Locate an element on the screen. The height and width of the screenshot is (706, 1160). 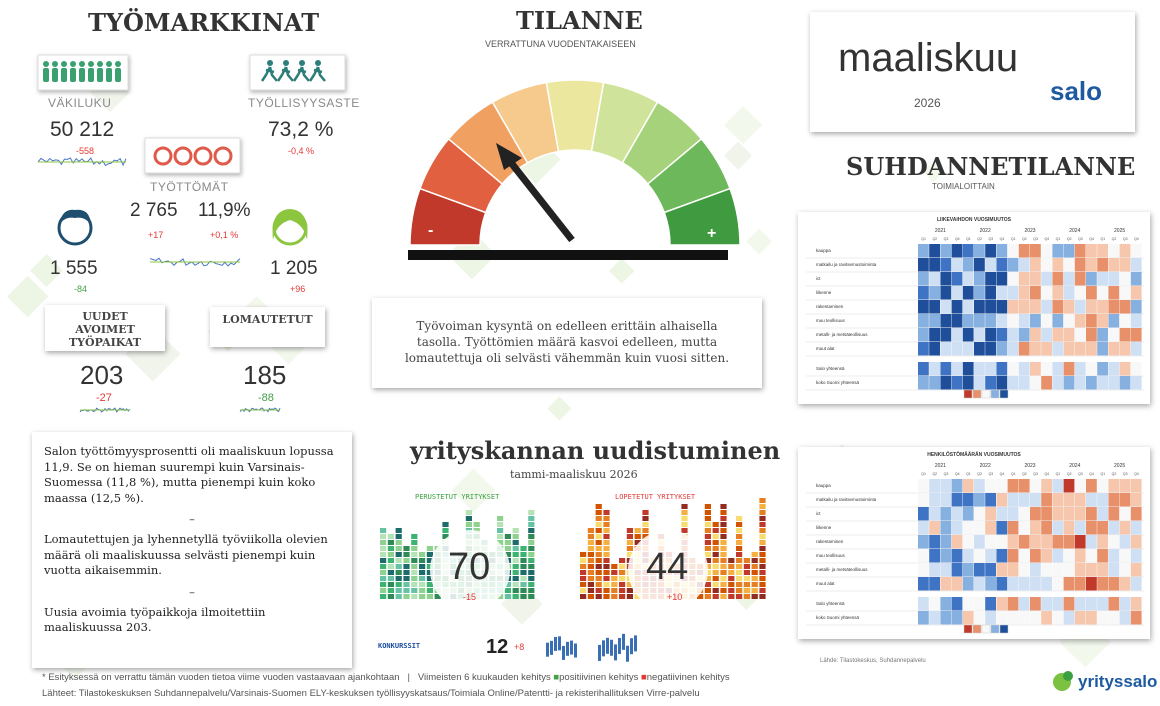
trend: Viimeisten 6 kuukauden kehitys is located at coordinates (484, 677).